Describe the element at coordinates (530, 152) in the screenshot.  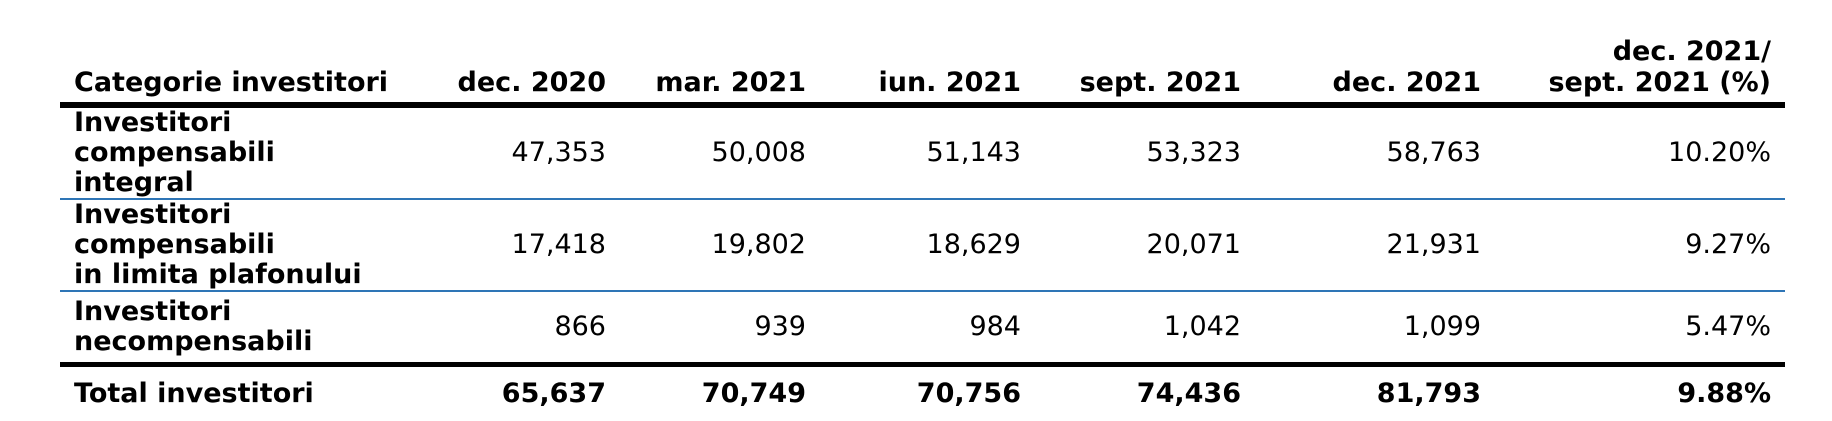
I see `cell-dec-2020: 47,353` at that location.